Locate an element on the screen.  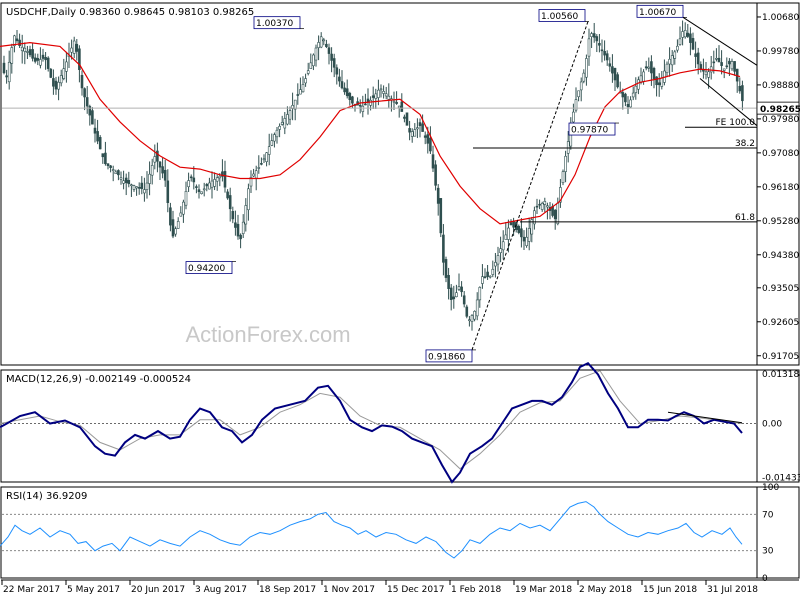
x-tick-label: 22 Mar 2017 is located at coordinates (31, 590).